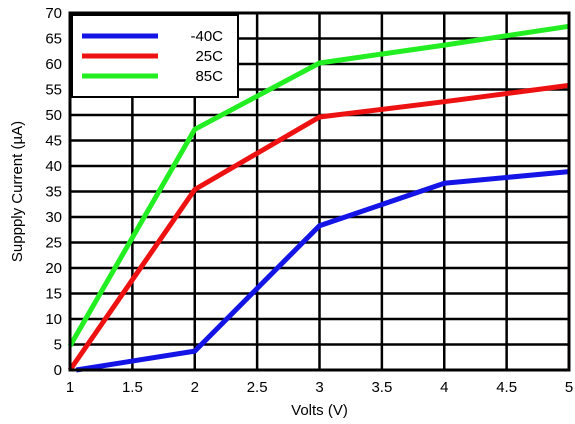 Image resolution: width=575 pixels, height=424 pixels. What do you see at coordinates (319, 387) in the screenshot?
I see `x-tick-label: 3` at bounding box center [319, 387].